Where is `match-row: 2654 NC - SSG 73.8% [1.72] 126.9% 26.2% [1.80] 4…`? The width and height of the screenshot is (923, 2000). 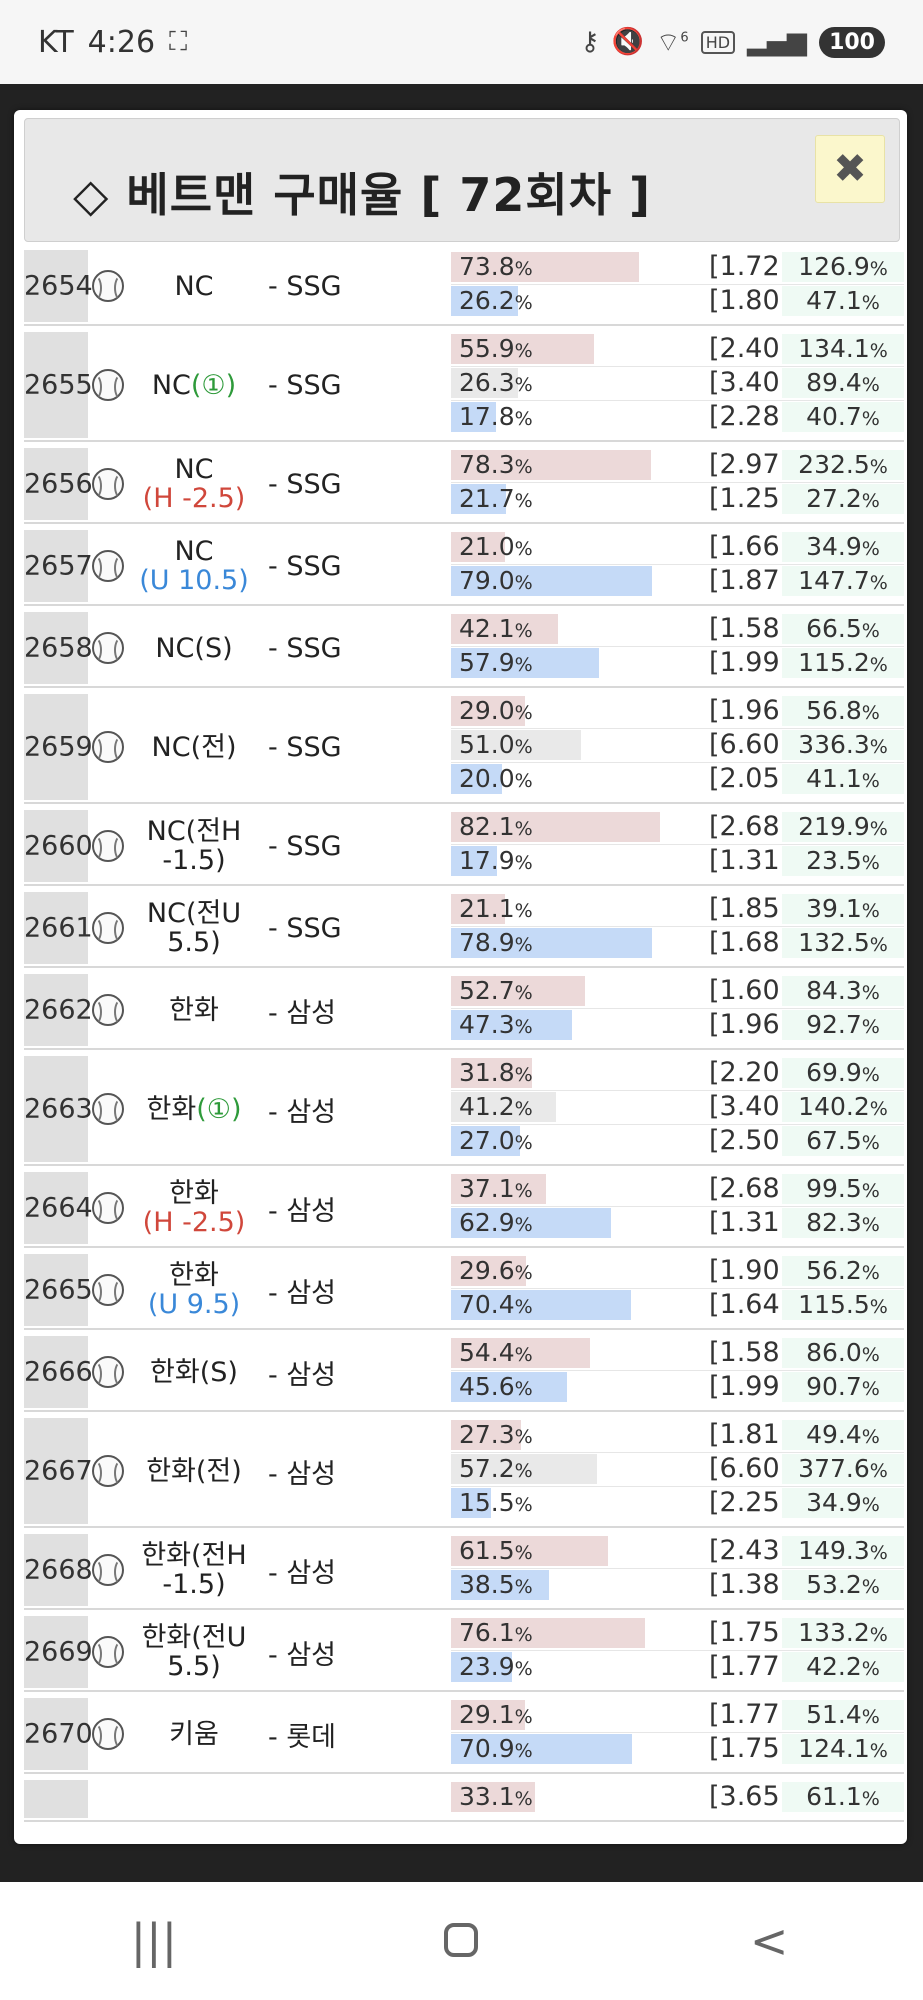
match-row: 2654 NC - SSG 73.8% [1.72] 126.9% 26.2% [1.80] 4… is located at coordinates (464, 288).